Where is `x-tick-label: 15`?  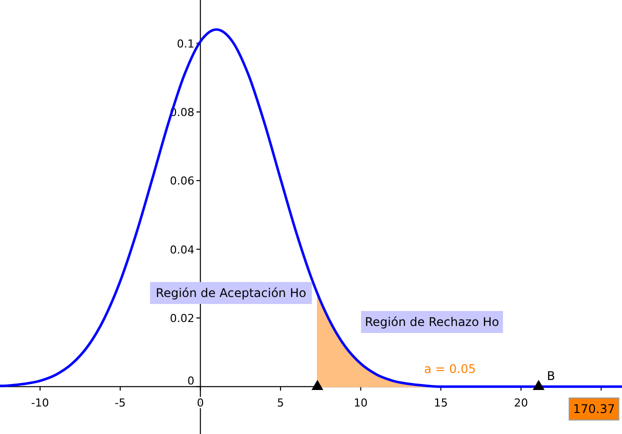
x-tick-label: 15 is located at coordinates (441, 403).